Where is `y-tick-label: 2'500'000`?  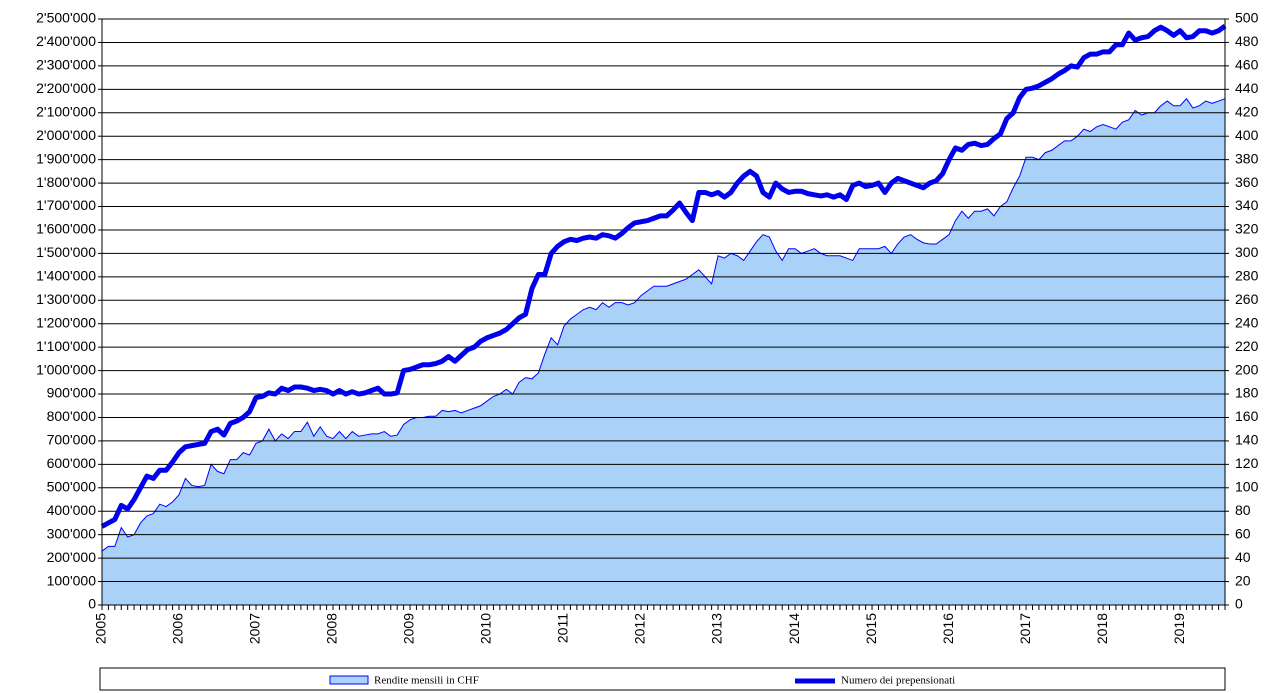
y-tick-label: 2'500'000 is located at coordinates (66, 18).